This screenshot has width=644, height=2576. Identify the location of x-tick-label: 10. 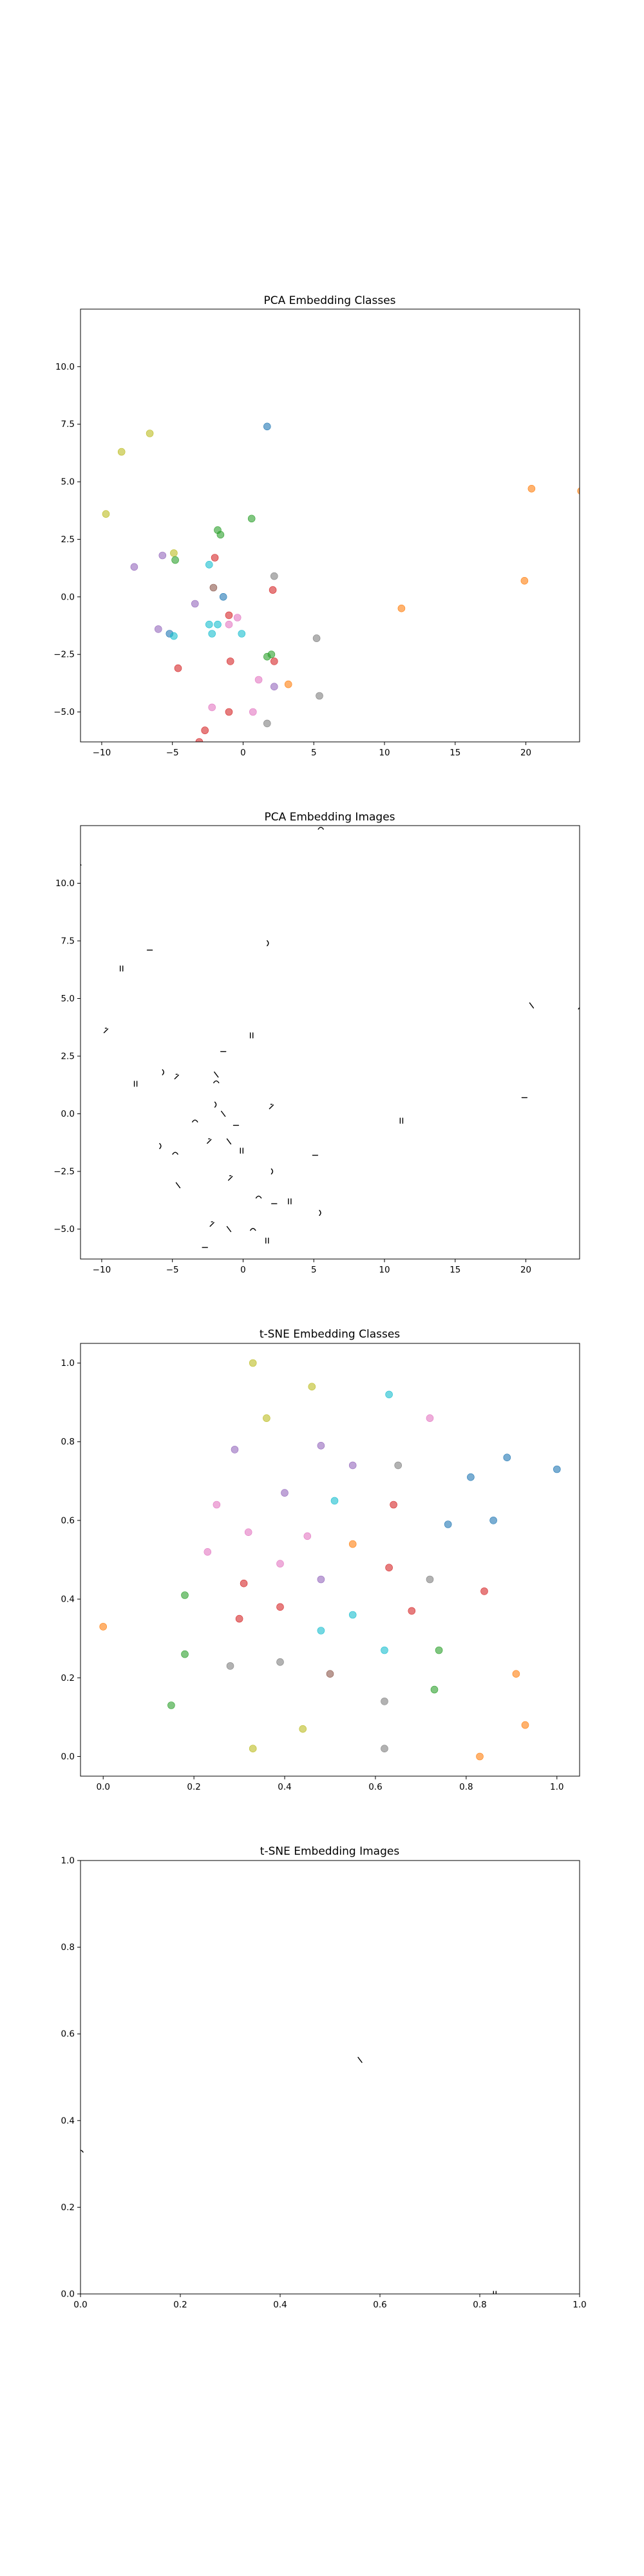
(384, 1270).